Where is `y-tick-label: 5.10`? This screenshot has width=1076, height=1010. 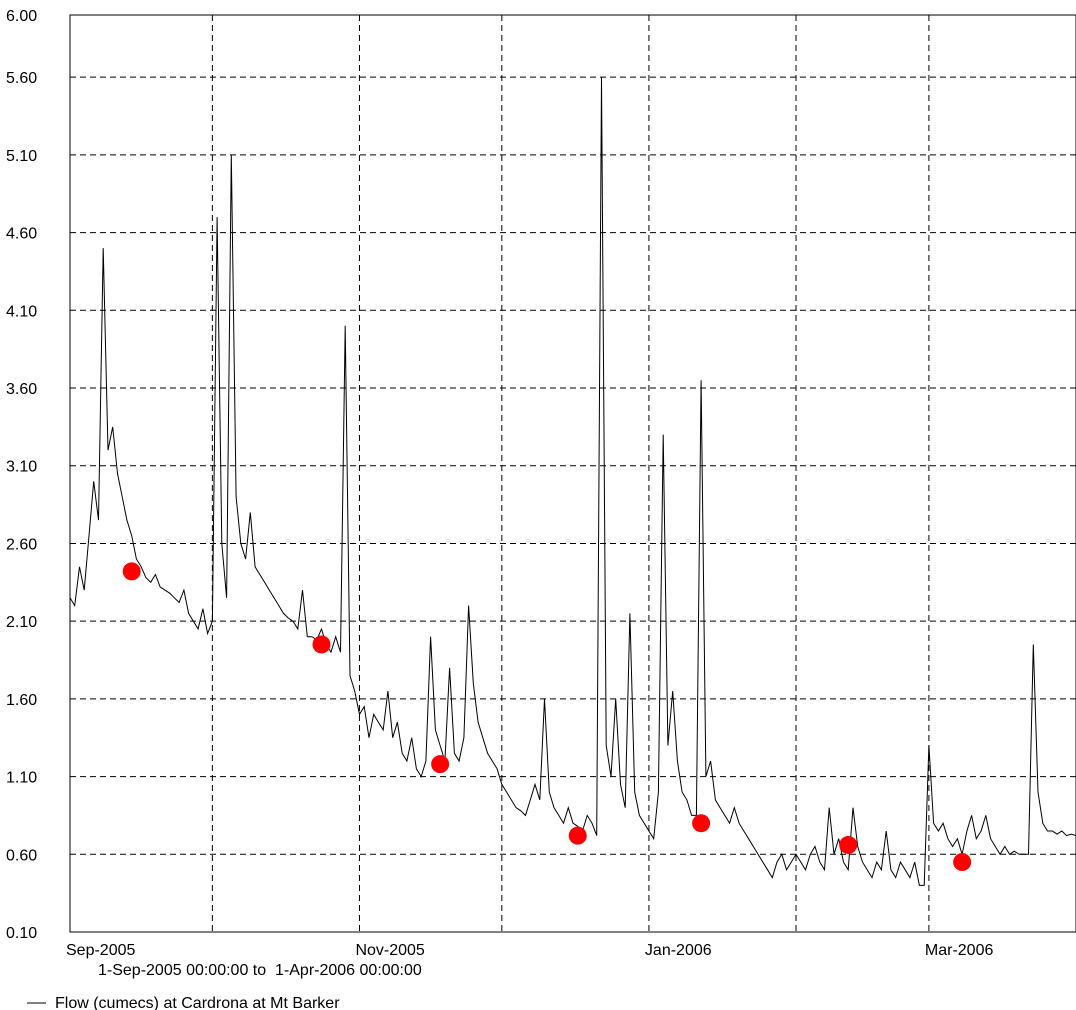
y-tick-label: 5.10 is located at coordinates (21, 156).